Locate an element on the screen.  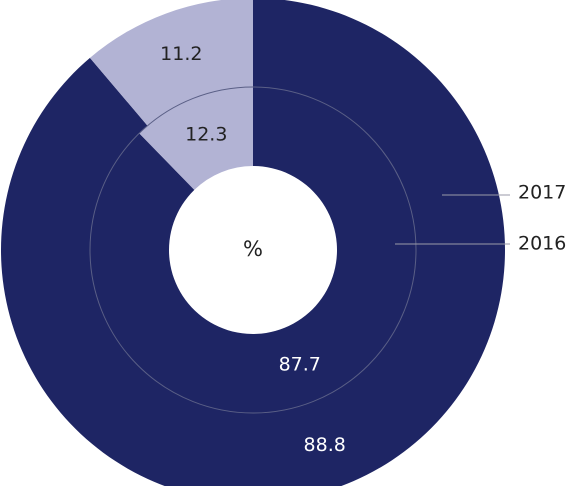
data-label-2016-1: 12.3 is located at coordinates (206, 135).